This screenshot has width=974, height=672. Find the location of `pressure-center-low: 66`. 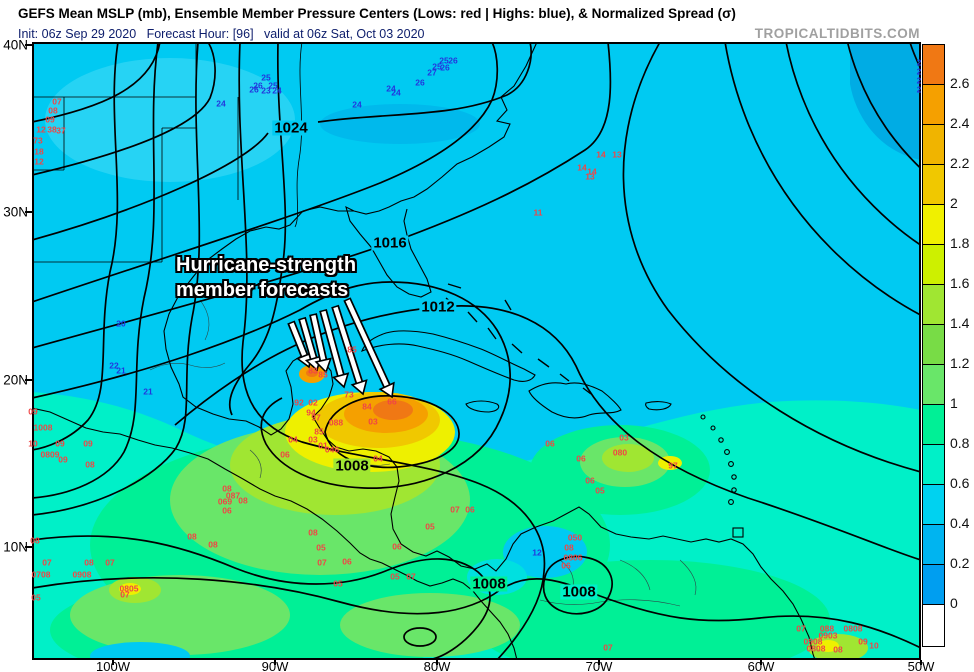

pressure-center-low: 66 is located at coordinates (392, 401).